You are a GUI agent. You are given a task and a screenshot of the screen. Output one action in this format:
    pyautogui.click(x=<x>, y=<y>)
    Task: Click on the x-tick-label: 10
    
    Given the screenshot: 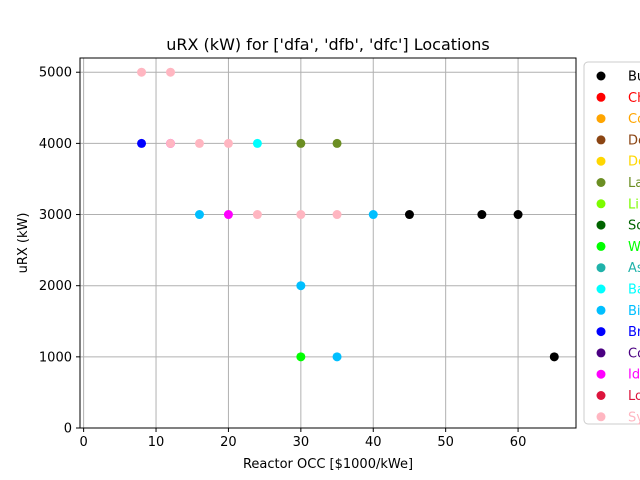 What is the action you would take?
    pyautogui.click(x=156, y=442)
    